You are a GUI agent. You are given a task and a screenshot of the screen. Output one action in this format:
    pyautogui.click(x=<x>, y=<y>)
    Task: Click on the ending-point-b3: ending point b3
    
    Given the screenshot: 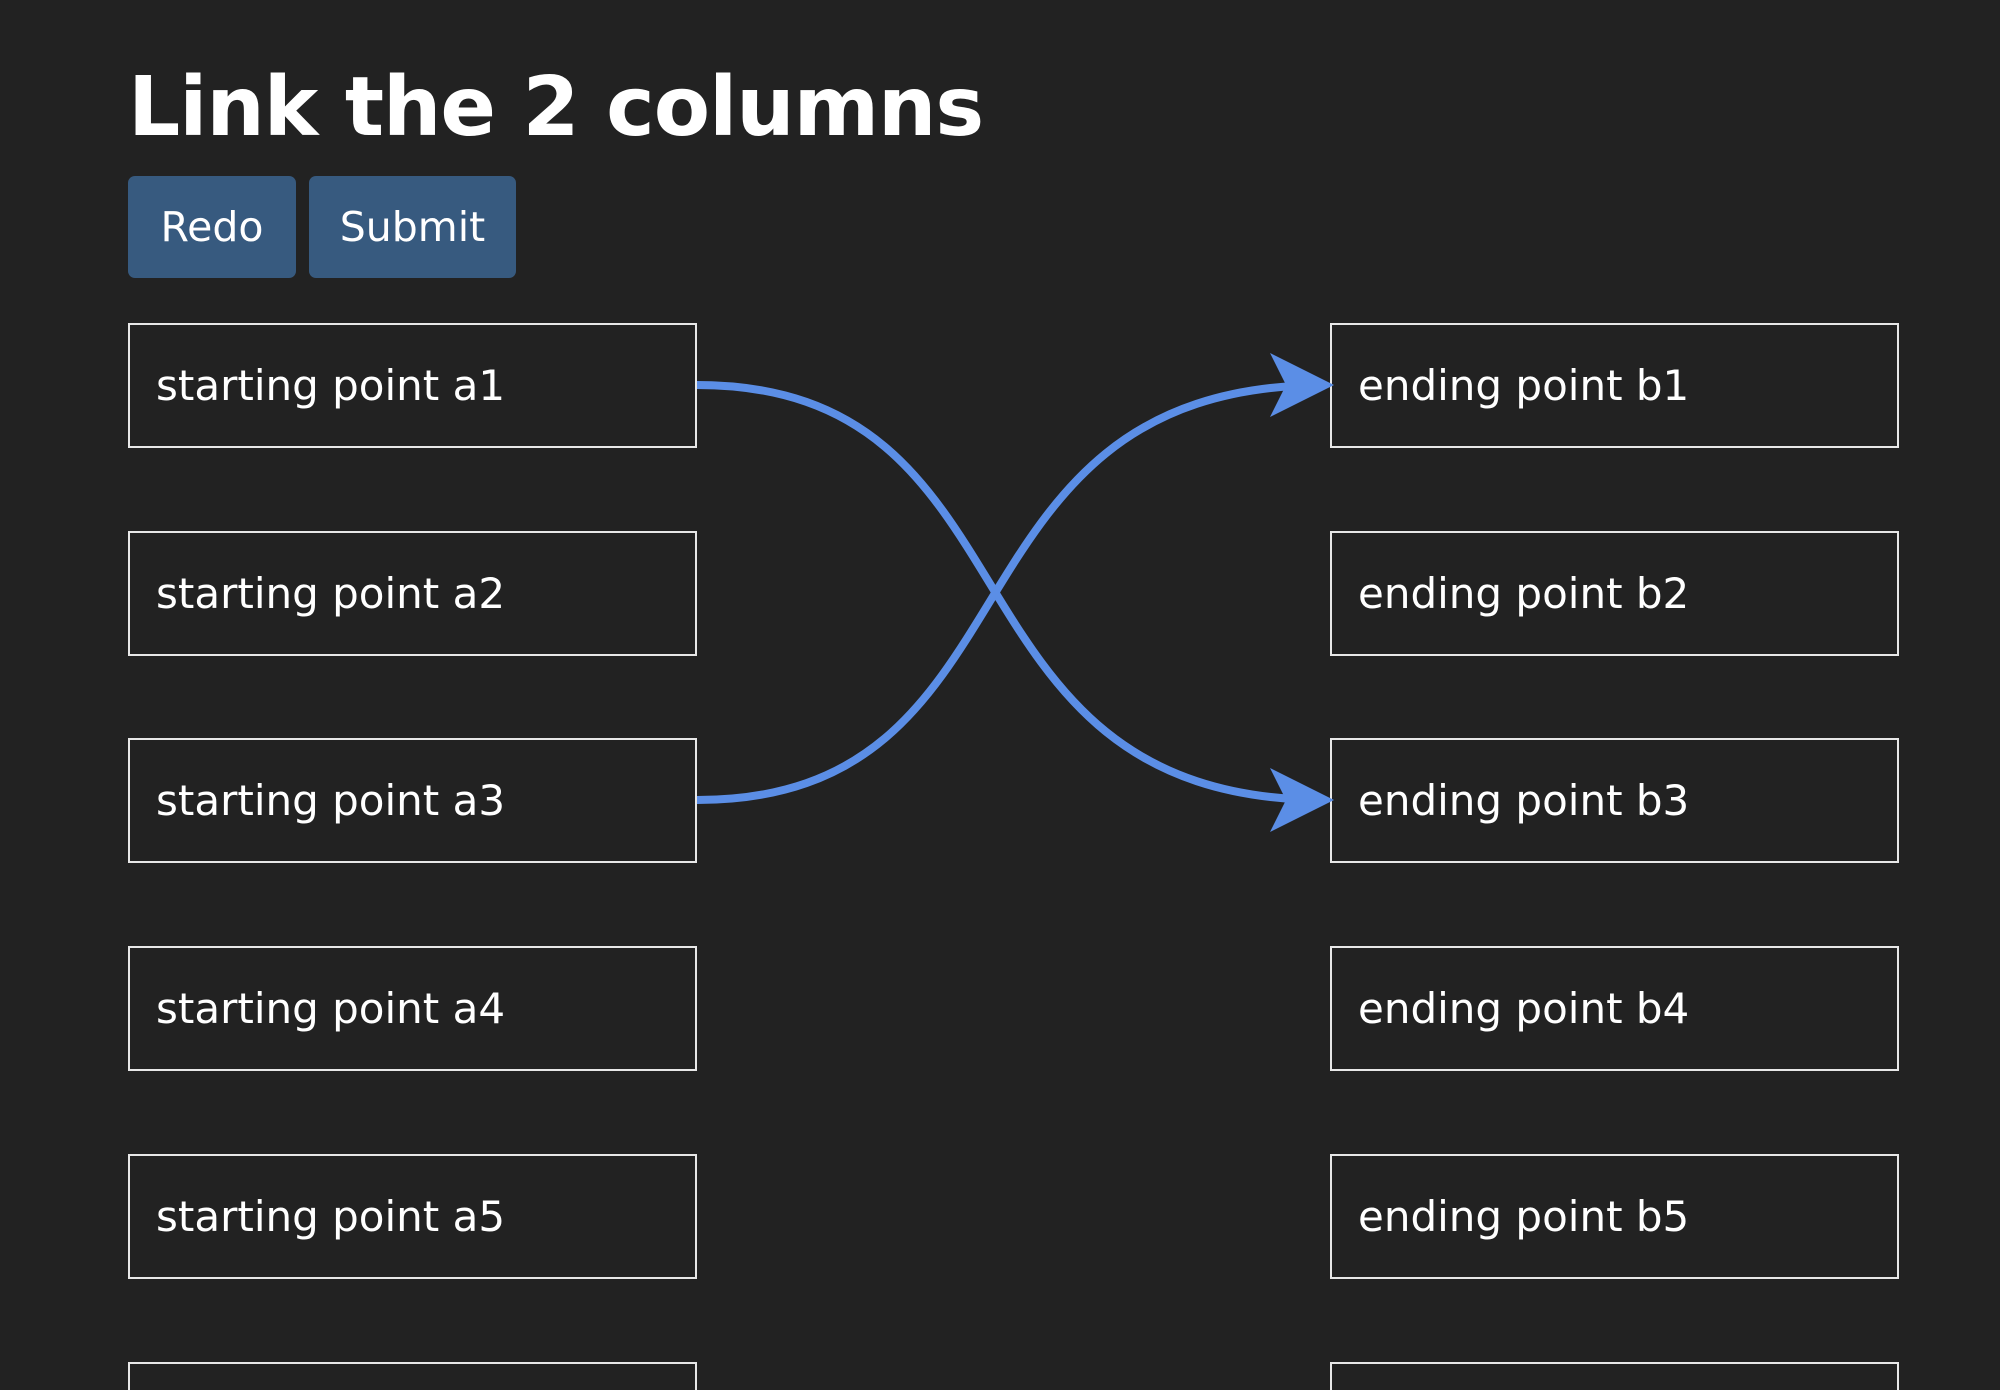 What is the action you would take?
    pyautogui.click(x=1614, y=800)
    